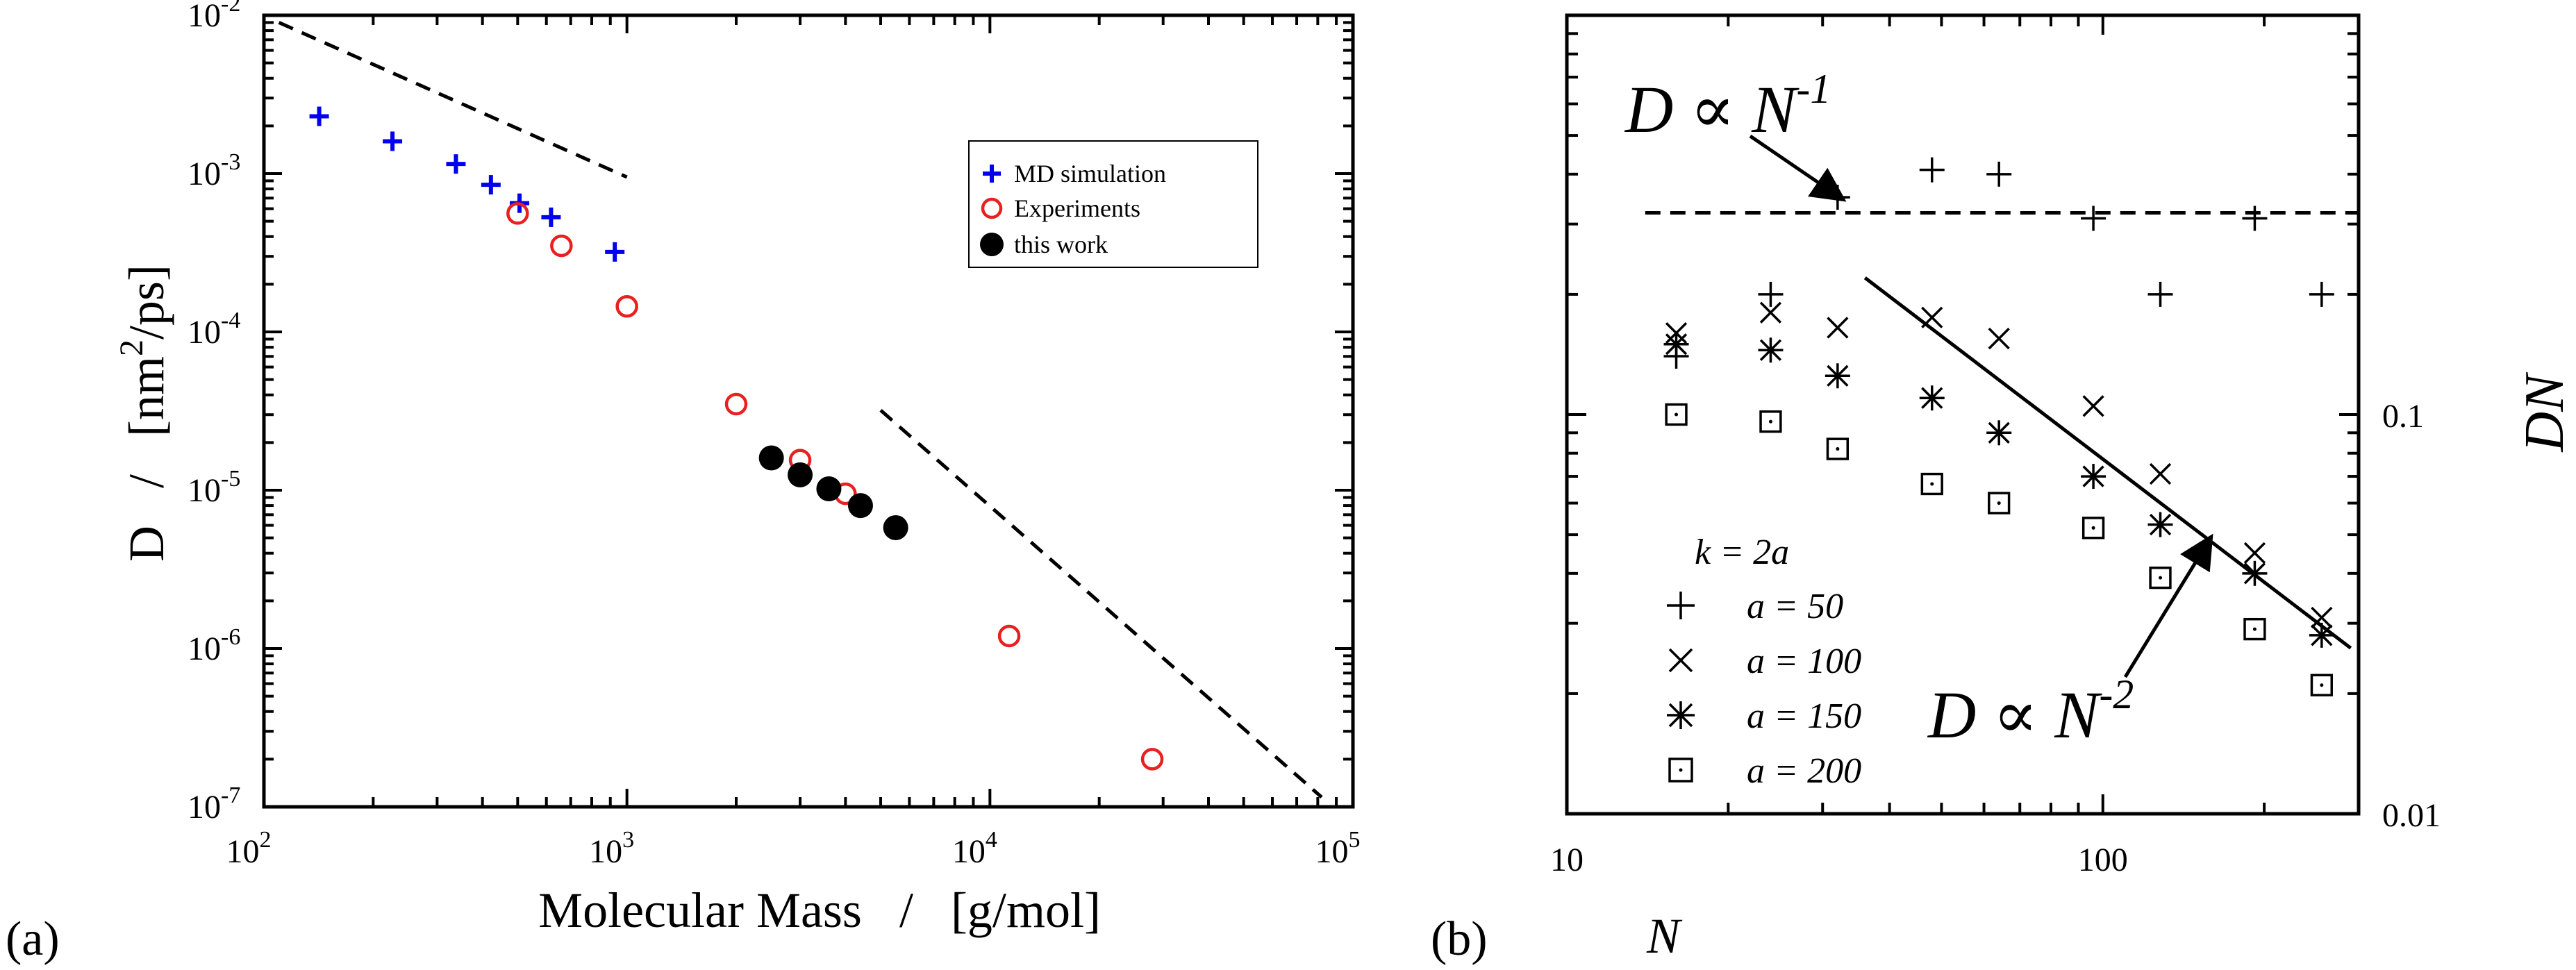  I want to click on x-tick-label-a: 10³, so click(611, 848).